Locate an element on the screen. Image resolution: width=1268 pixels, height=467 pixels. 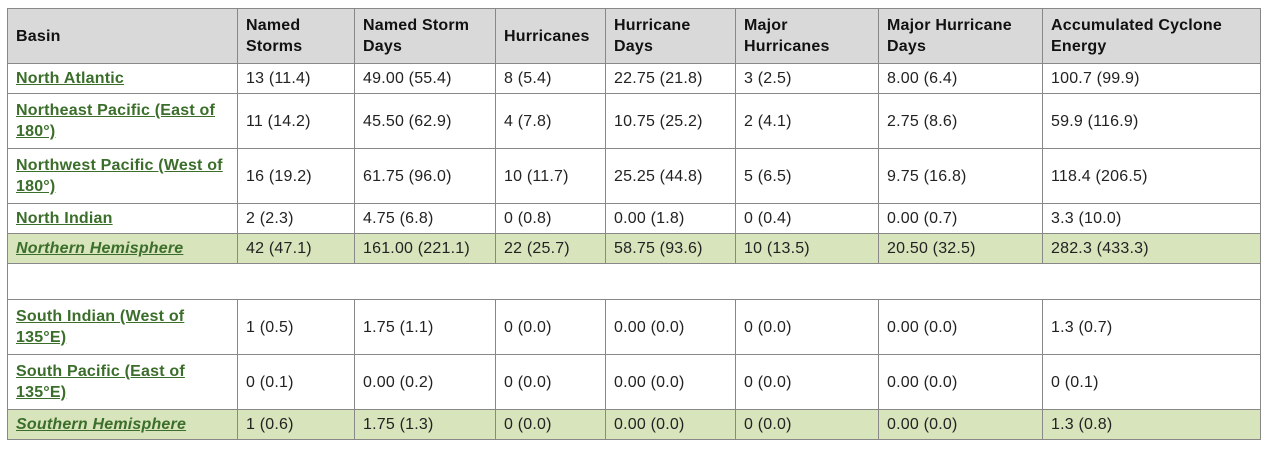
table-cell: 13 (11.4) is located at coordinates (296, 78).